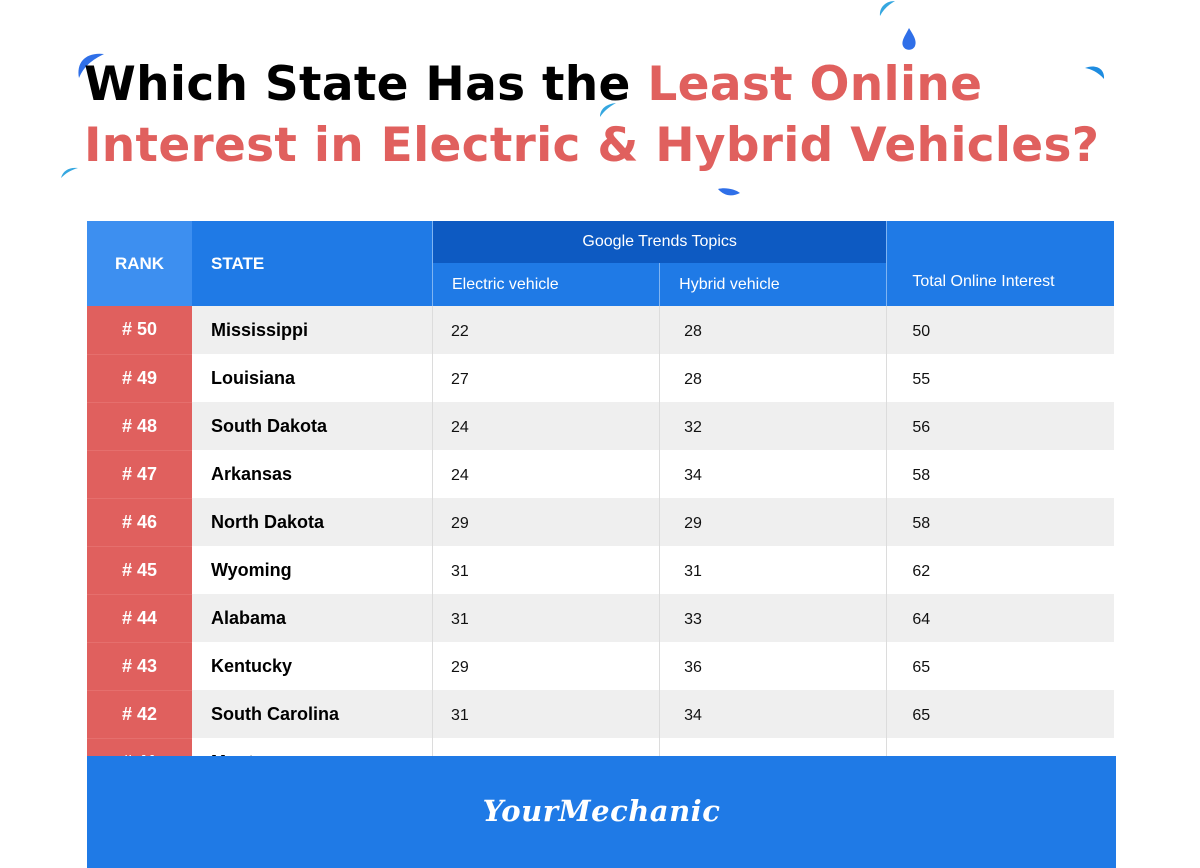 This screenshot has height=868, width=1200. I want to click on hybrid-vehicle-cell: 36, so click(773, 666).